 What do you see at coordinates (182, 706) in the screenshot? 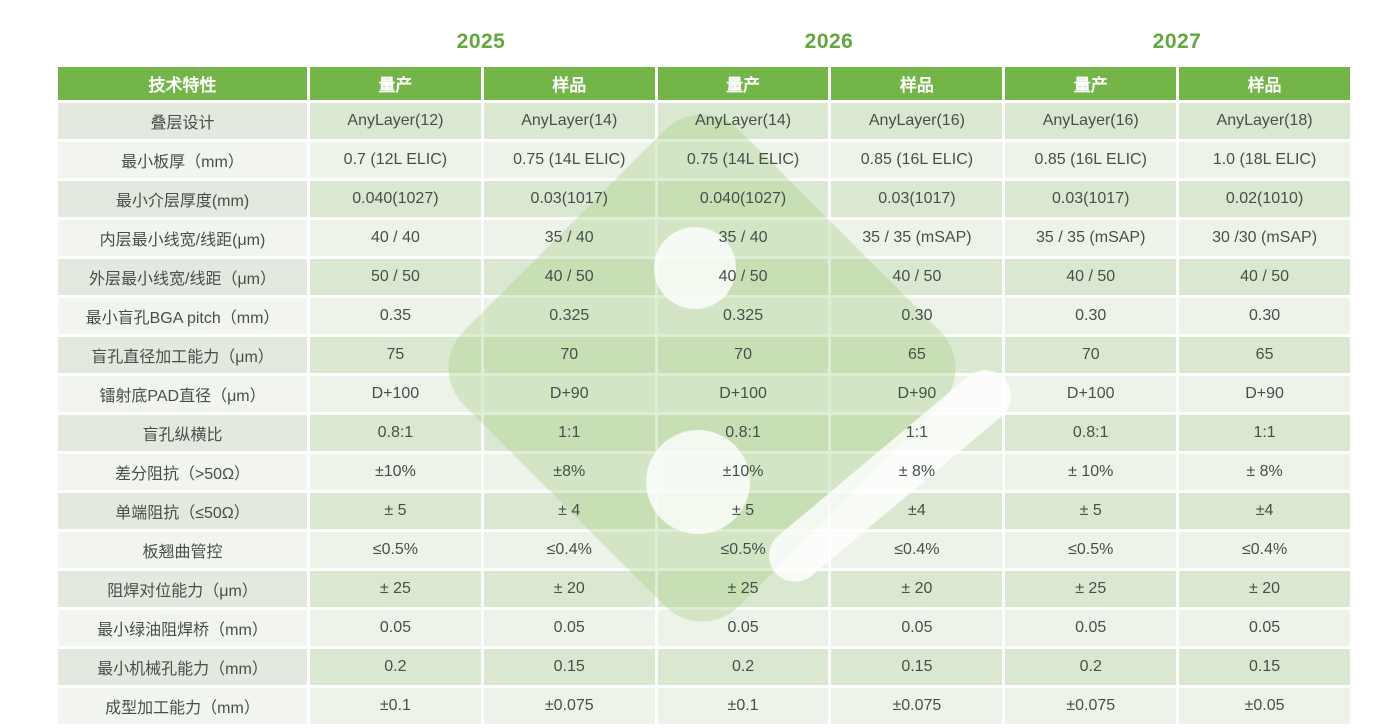
I see `row-label: 成型加工能力（mm）` at bounding box center [182, 706].